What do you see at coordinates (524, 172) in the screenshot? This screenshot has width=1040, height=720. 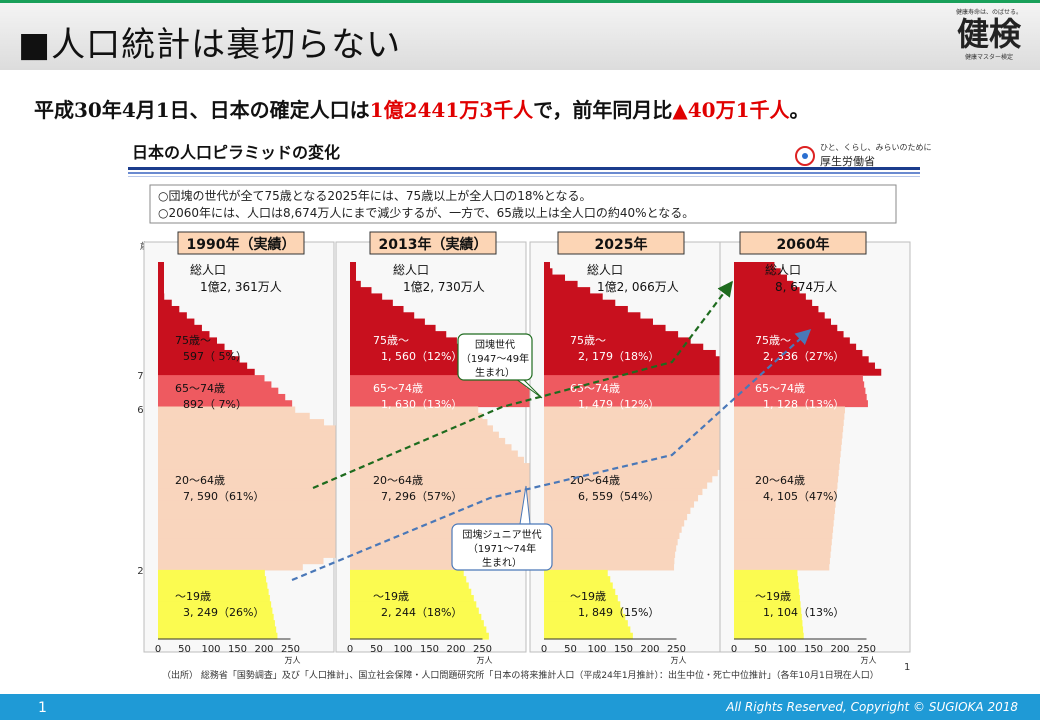 I see `figure-title-underline` at bounding box center [524, 172].